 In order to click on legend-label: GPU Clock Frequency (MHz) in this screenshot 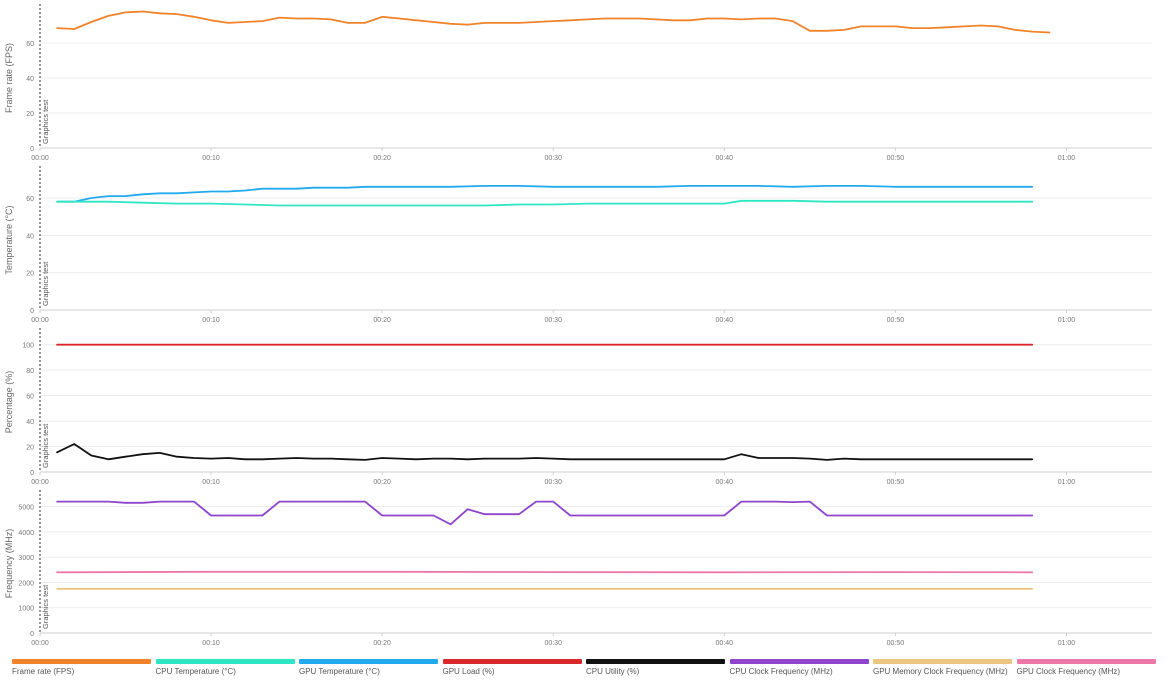, I will do `click(1068, 671)`.